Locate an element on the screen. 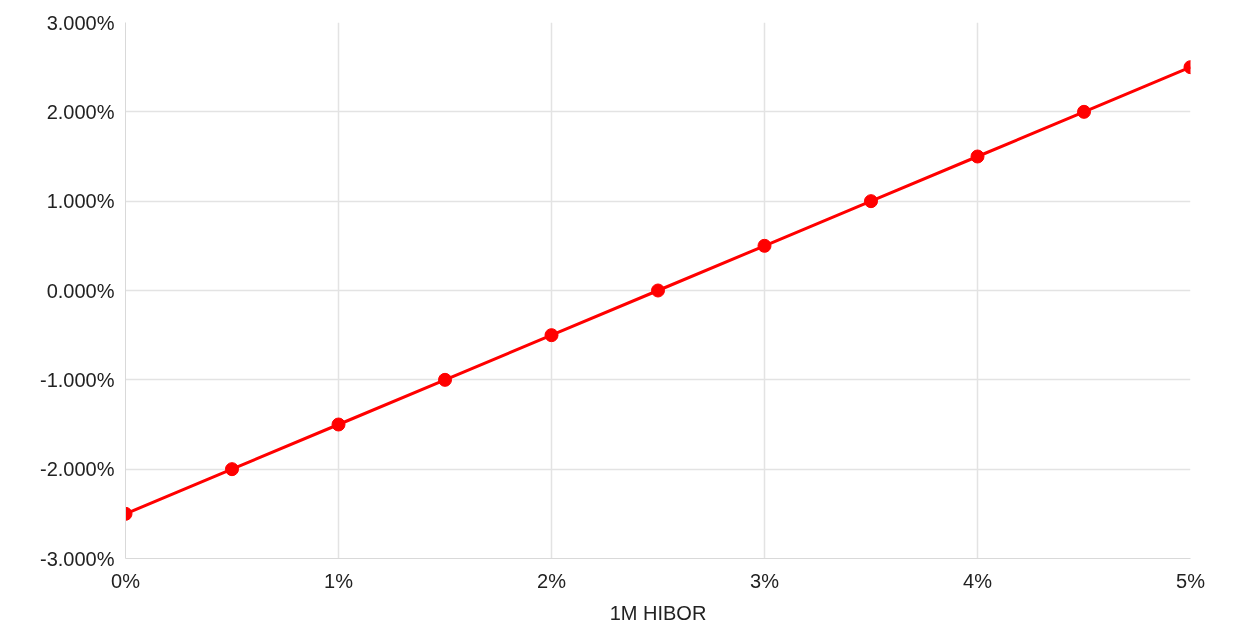  x-tick-label: 5% is located at coordinates (1191, 580).